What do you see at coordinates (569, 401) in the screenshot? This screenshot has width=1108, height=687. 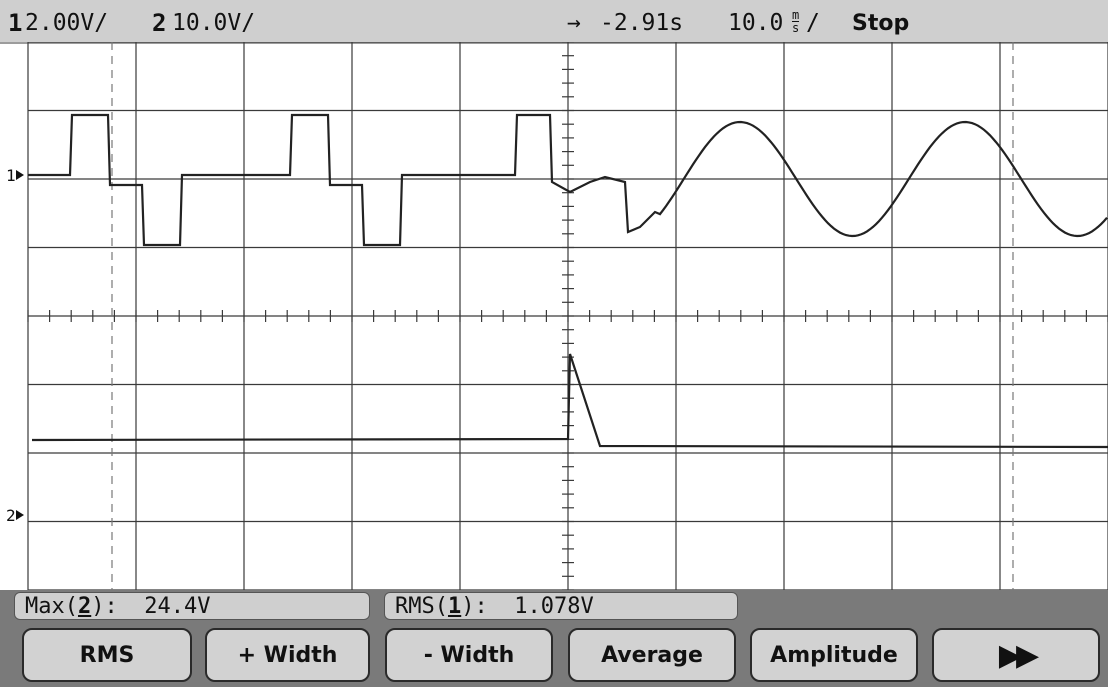 I see `channel-2-trace` at bounding box center [569, 401].